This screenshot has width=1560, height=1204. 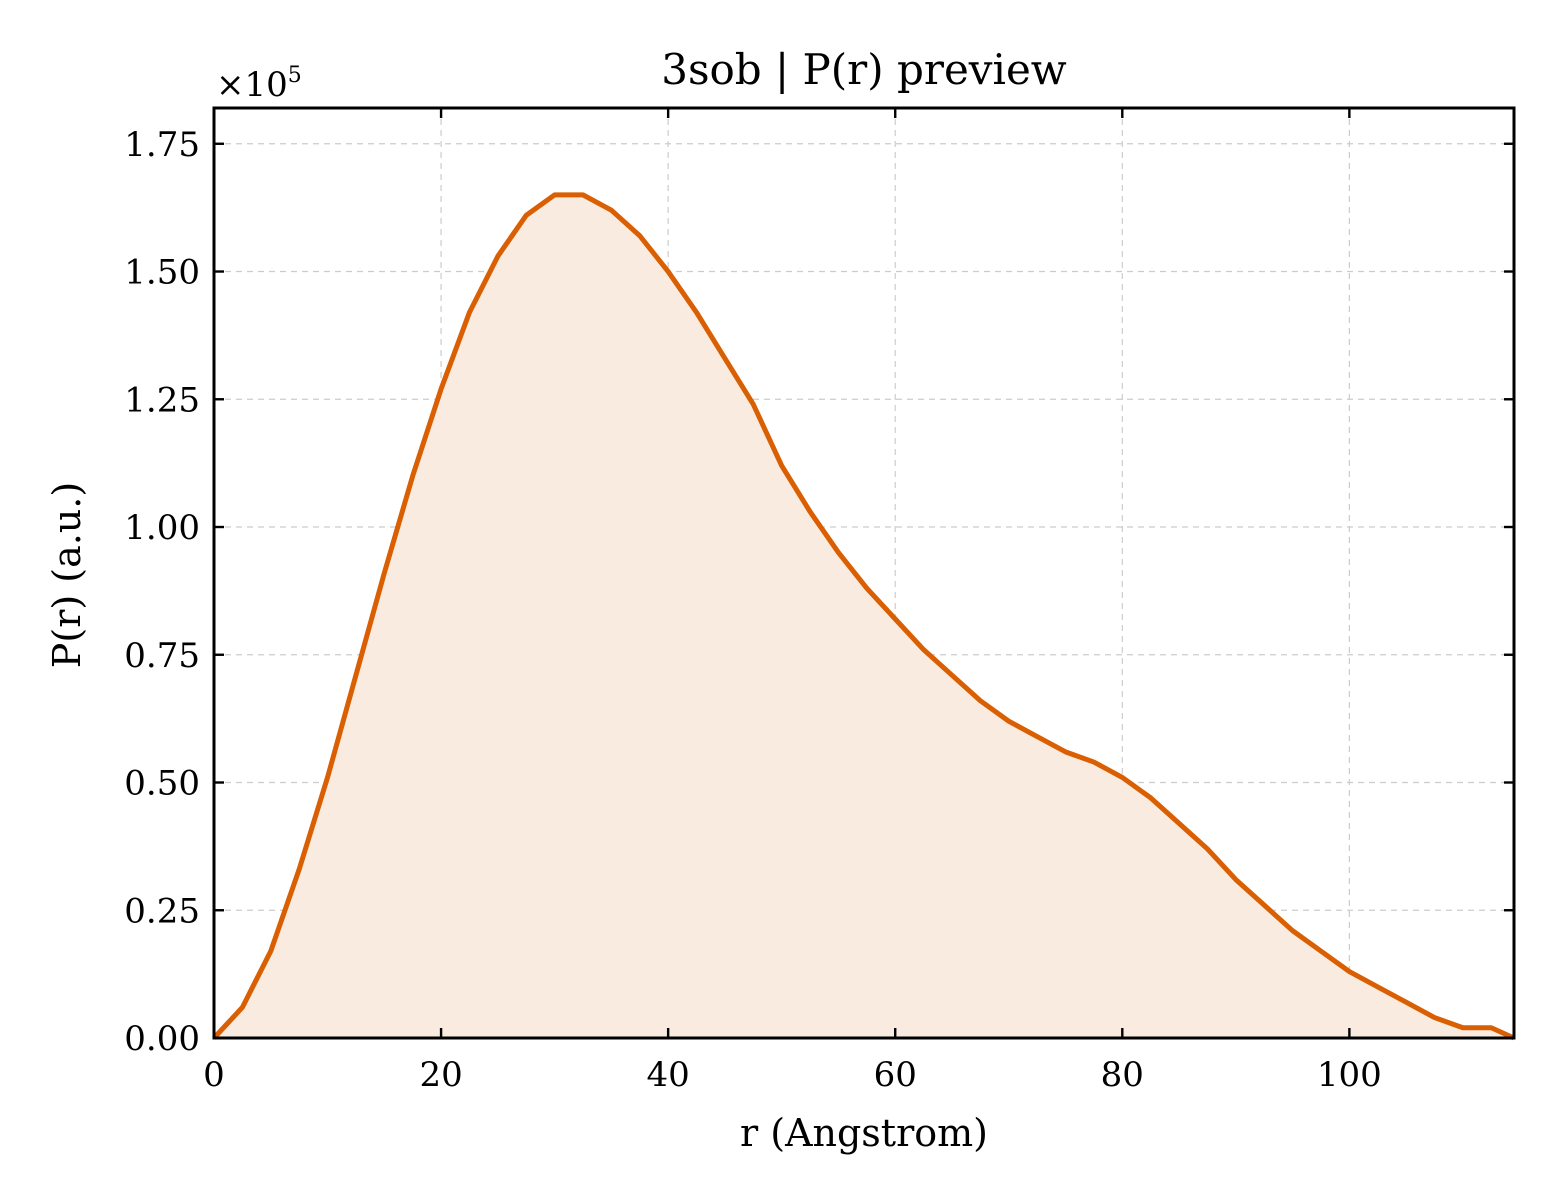 I want to click on x-tick-labels: 0 20 40 60 80 100, so click(x=792, y=1075).